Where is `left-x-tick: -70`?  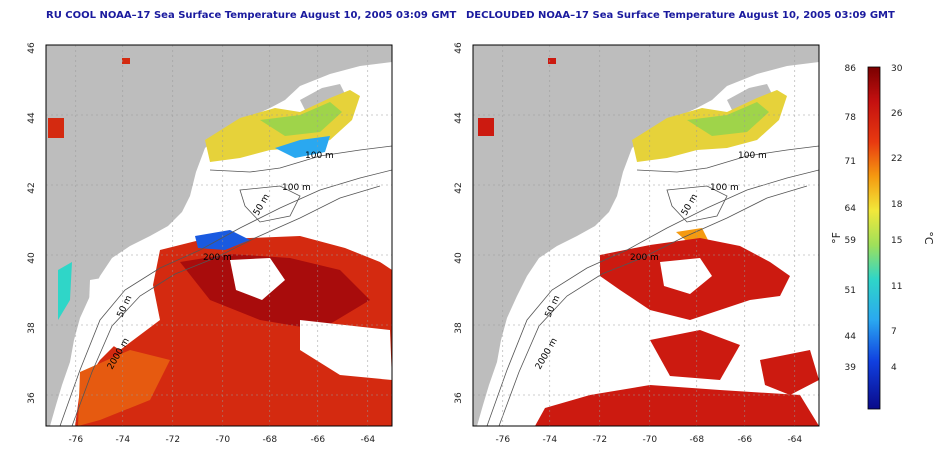 left-x-tick: -70 is located at coordinates (222, 440).